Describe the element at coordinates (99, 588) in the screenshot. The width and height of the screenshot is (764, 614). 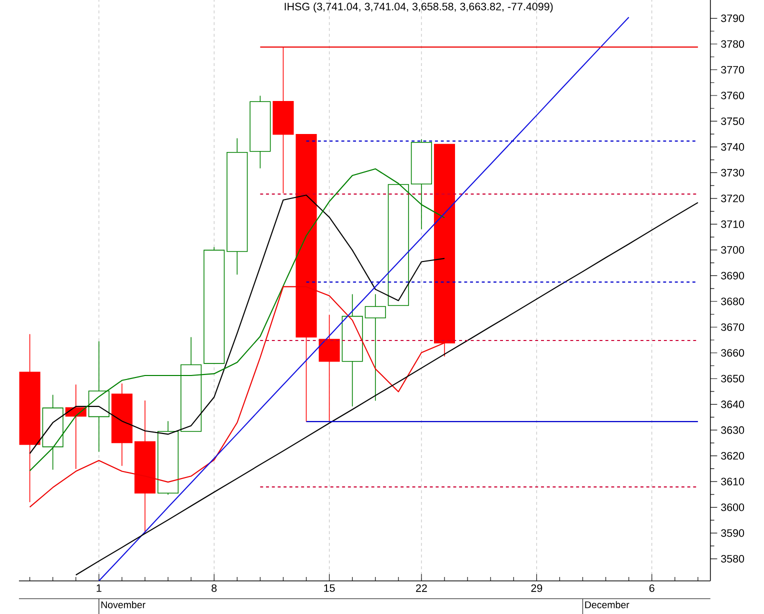
I see `x-tick-label: 1` at that location.